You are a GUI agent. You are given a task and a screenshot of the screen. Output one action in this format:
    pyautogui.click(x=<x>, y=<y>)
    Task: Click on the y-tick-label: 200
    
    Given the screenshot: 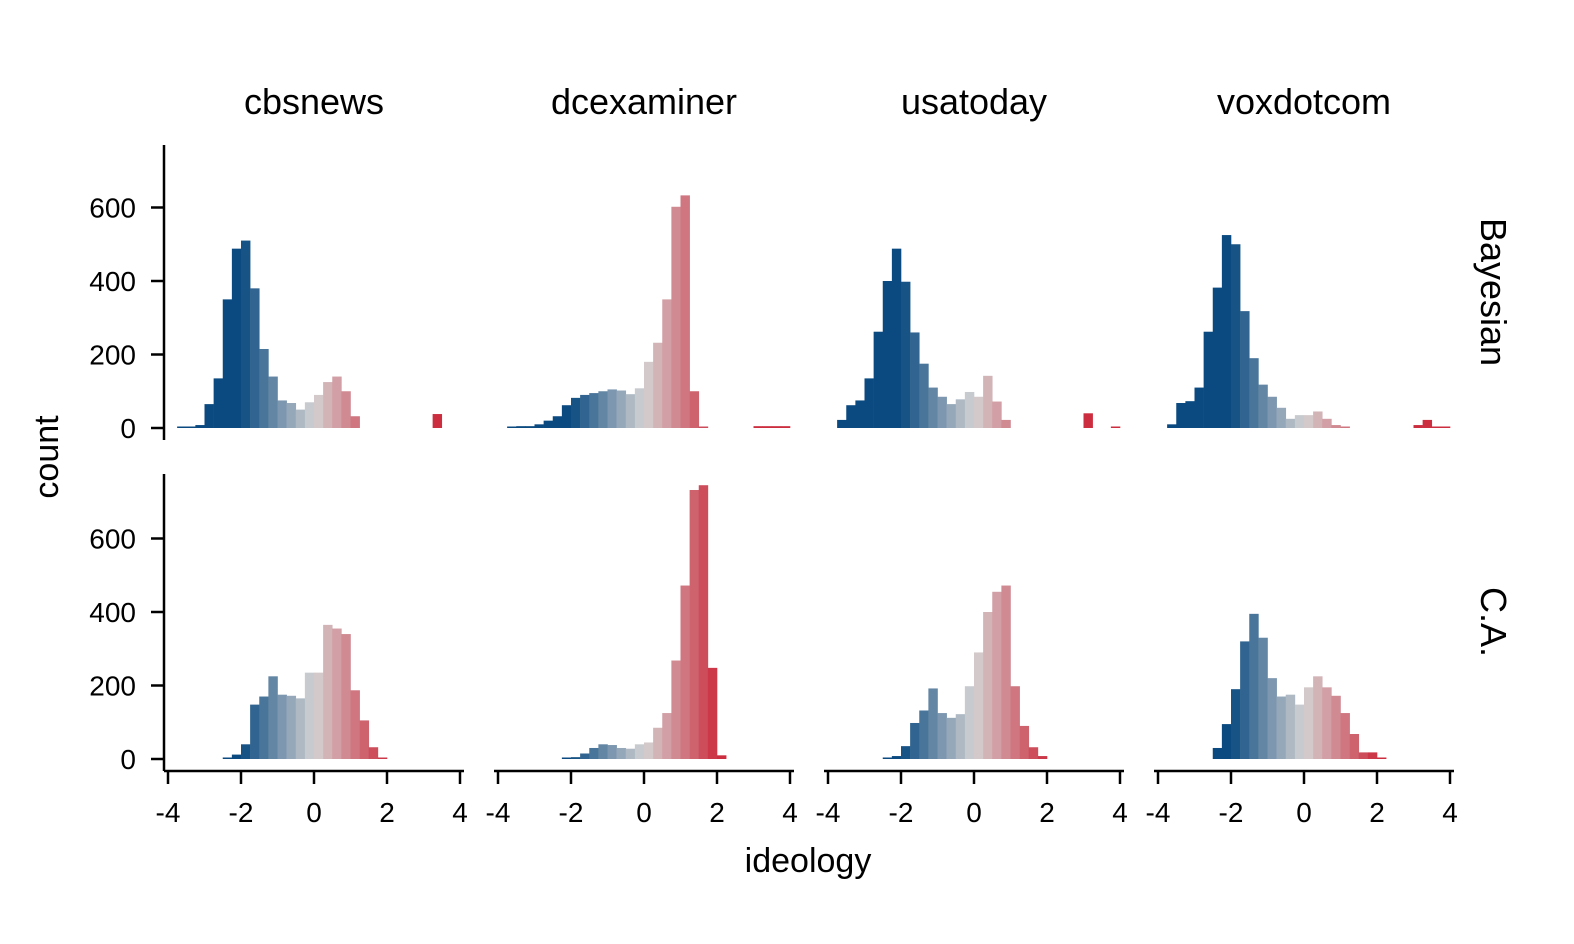 What is the action you would take?
    pyautogui.click(x=112, y=686)
    